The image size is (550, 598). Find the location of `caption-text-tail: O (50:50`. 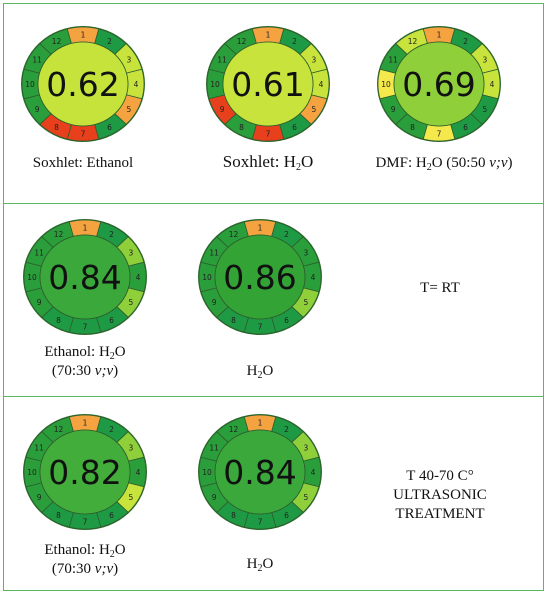

caption-text-tail: O (50:50 is located at coordinates (460, 163).